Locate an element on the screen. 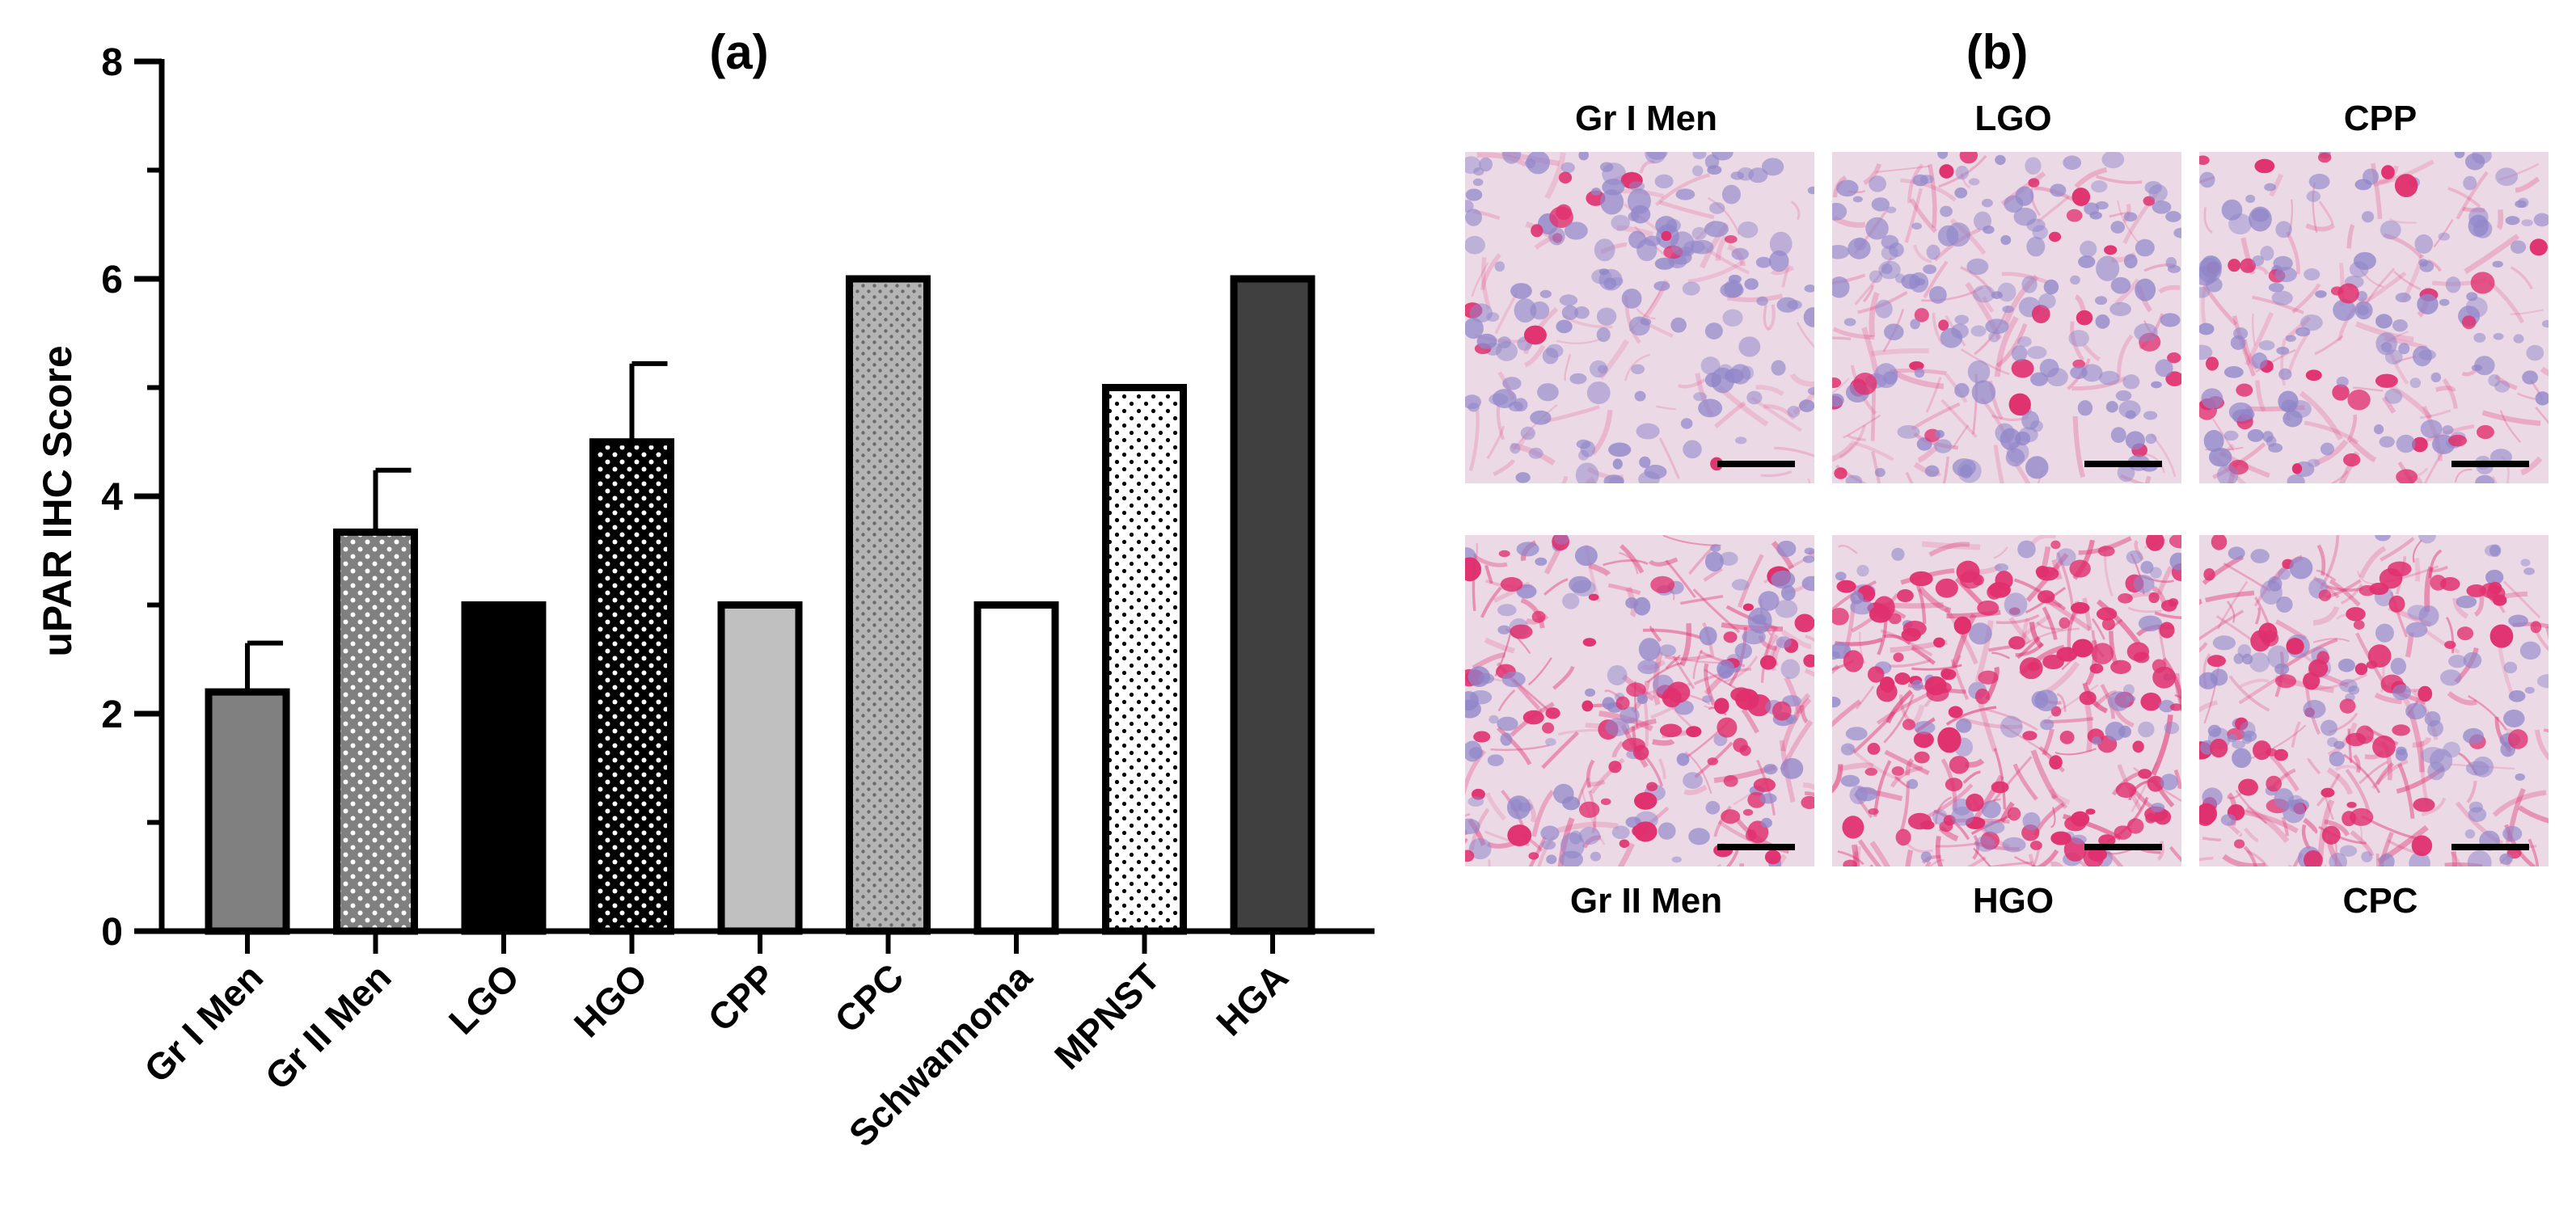 The height and width of the screenshot is (1214, 2576). y-tick-label: 6 is located at coordinates (112, 280).